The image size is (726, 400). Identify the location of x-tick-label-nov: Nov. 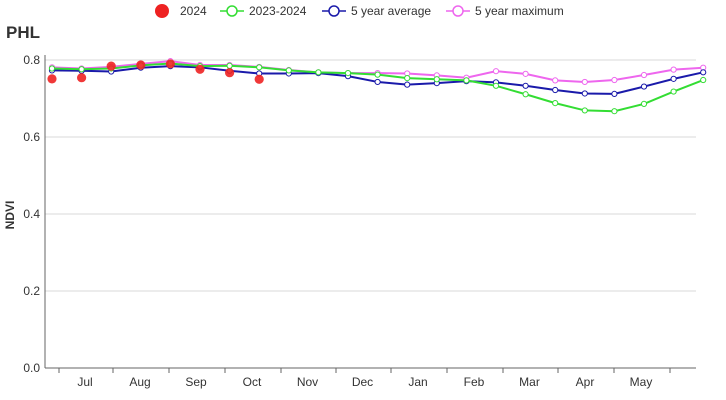
(307, 382).